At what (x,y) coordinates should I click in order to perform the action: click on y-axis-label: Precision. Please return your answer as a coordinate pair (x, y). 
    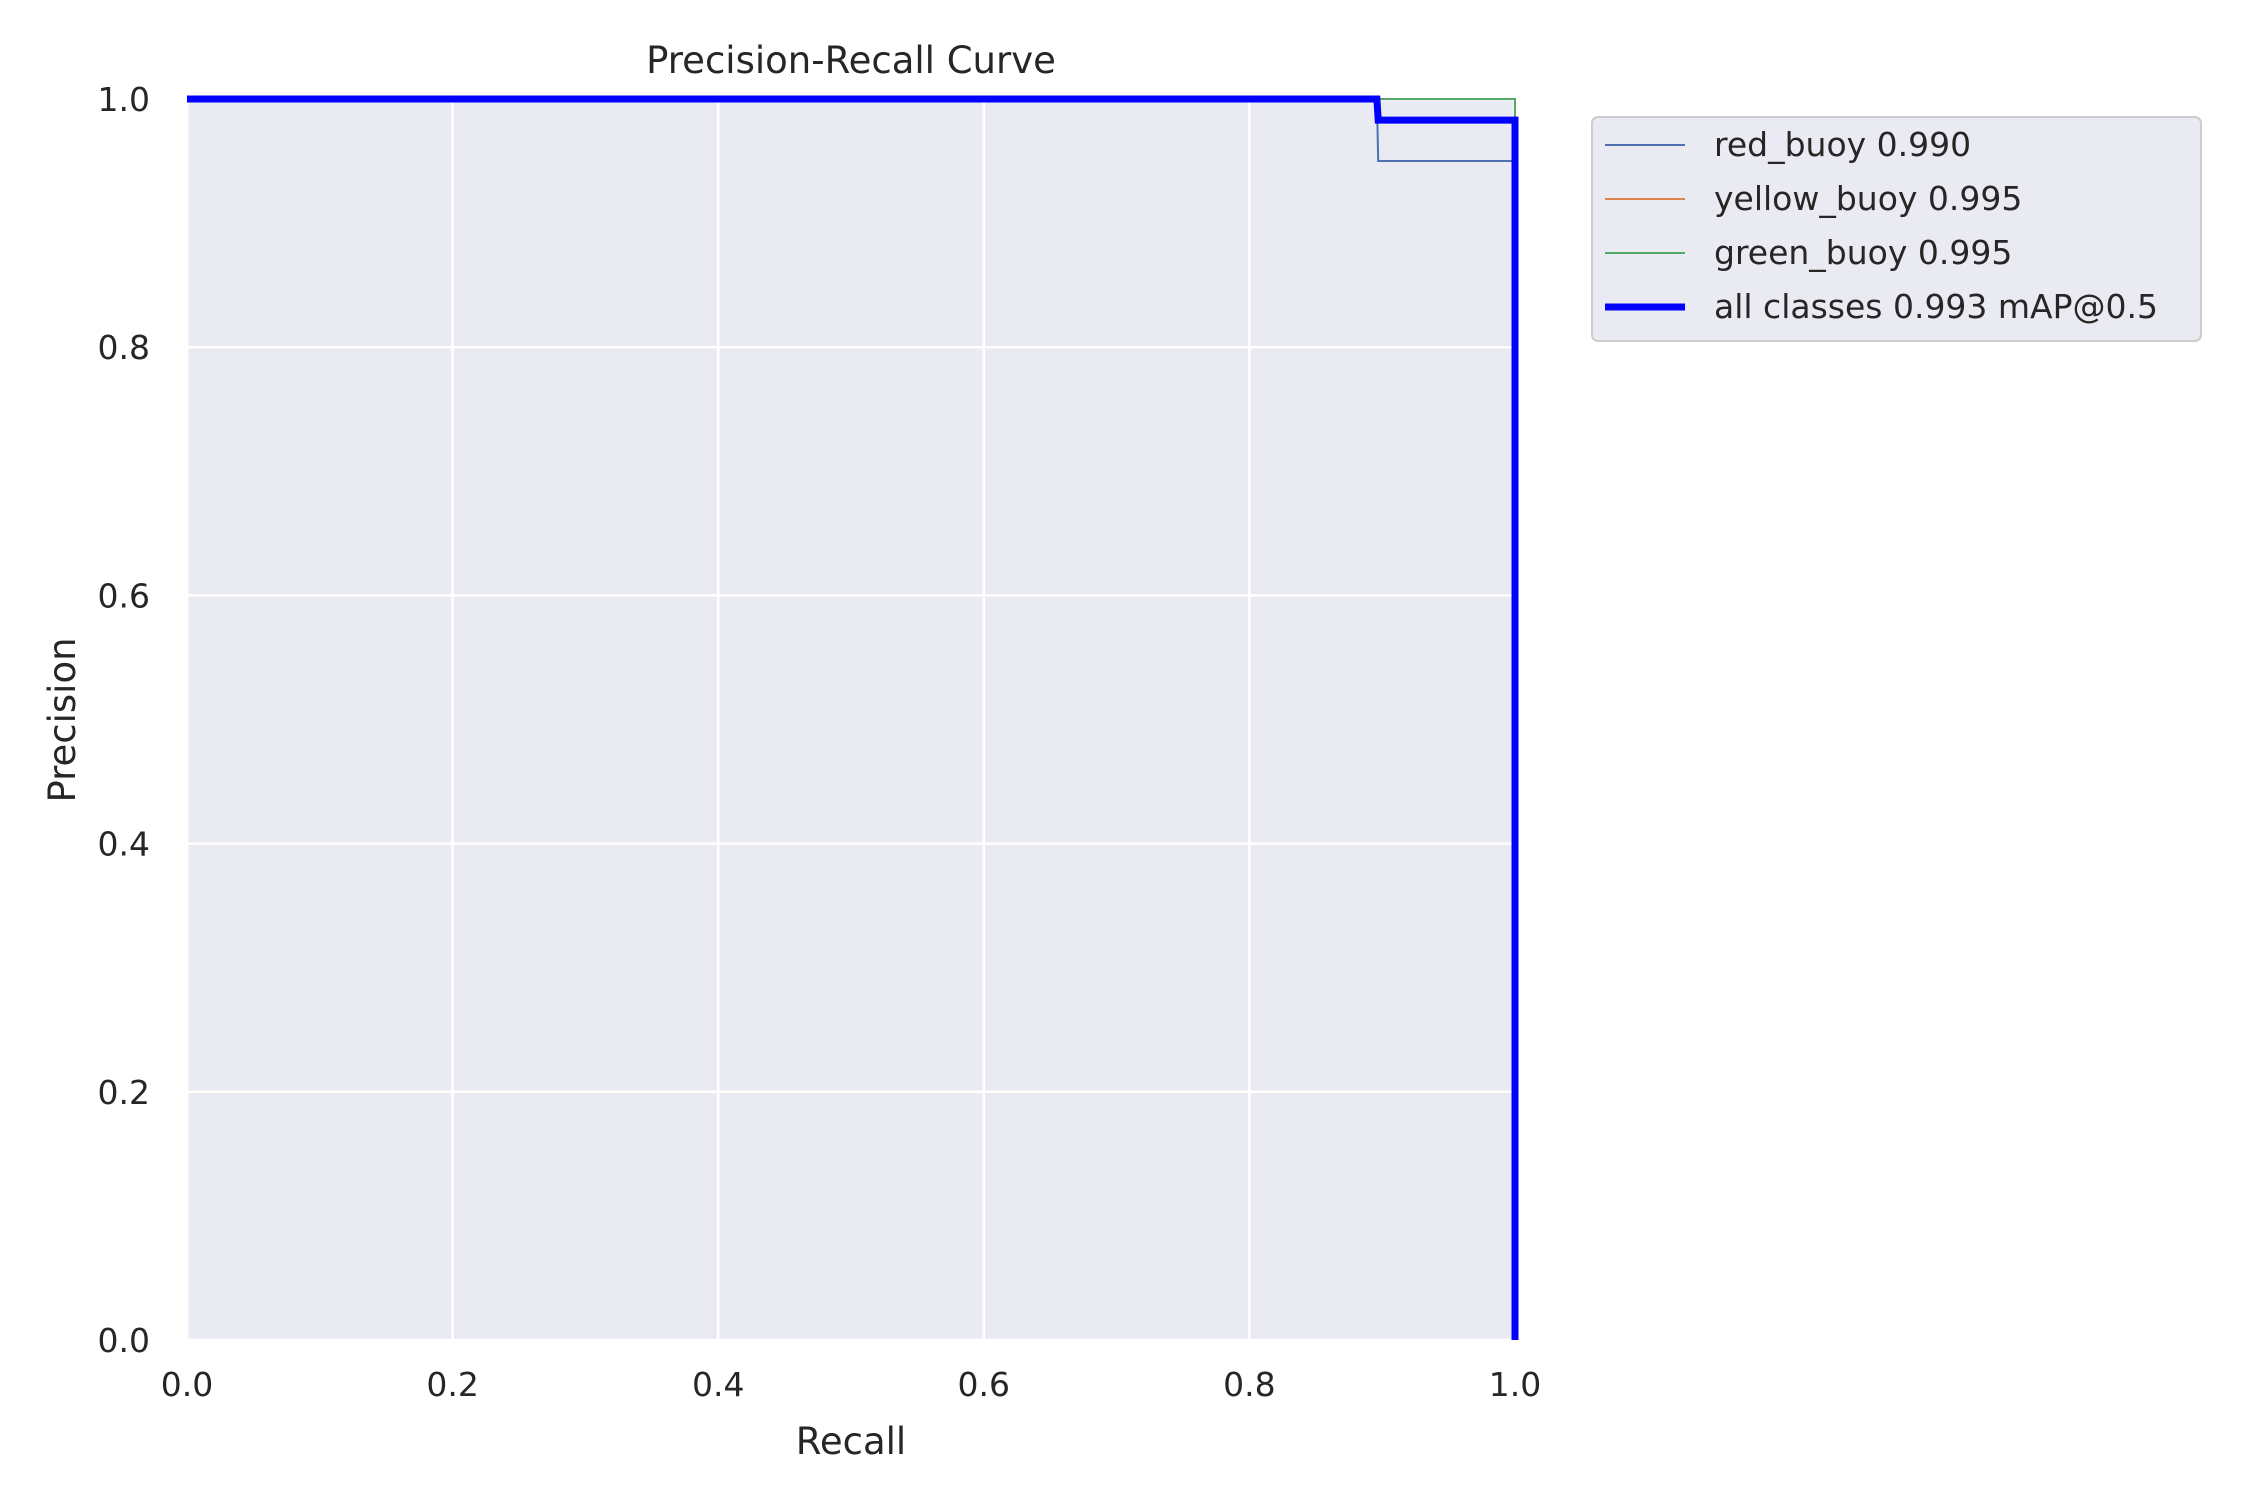
    Looking at the image, I should click on (62, 719).